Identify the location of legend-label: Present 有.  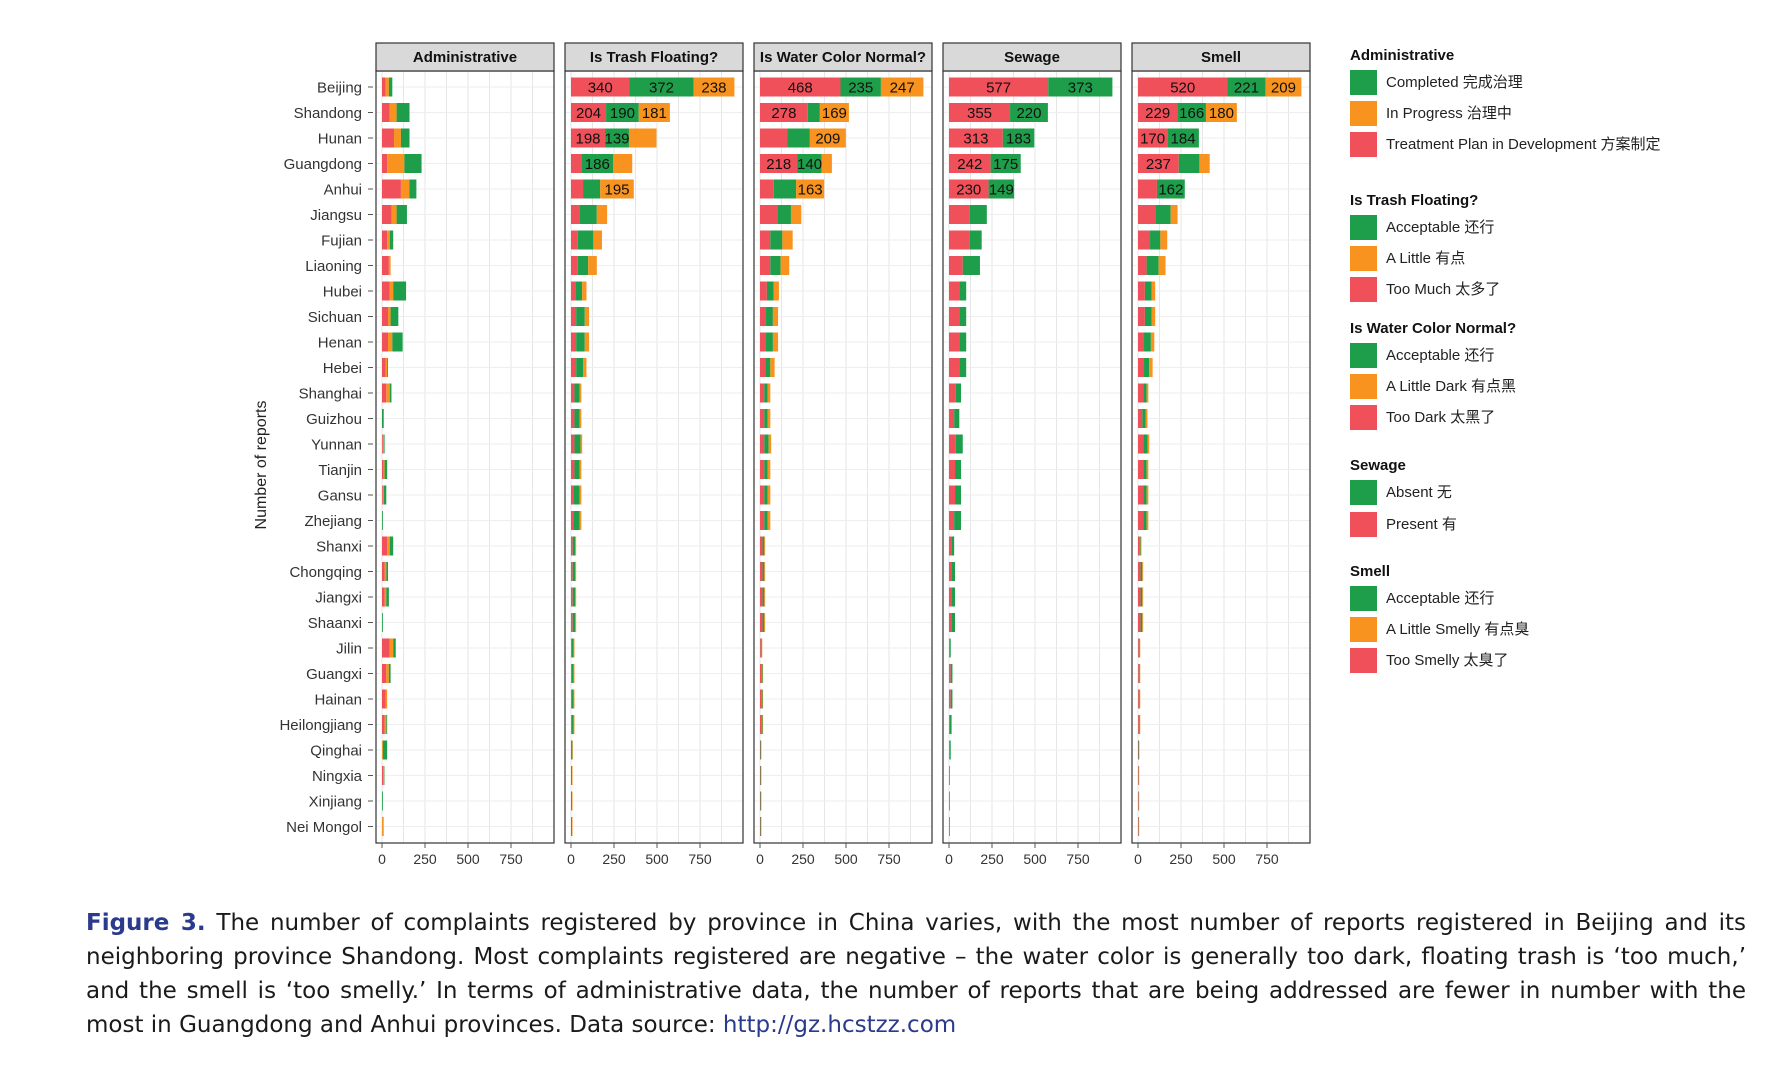
(1421, 524).